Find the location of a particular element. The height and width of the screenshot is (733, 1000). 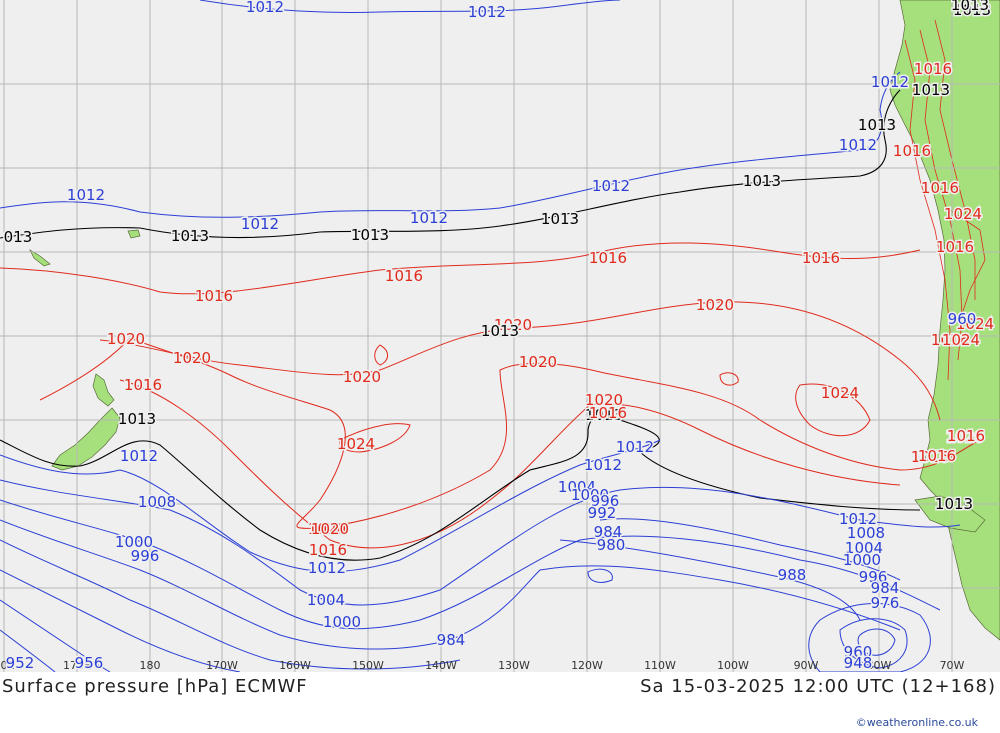

fiji-land is located at coordinates (134, 234).